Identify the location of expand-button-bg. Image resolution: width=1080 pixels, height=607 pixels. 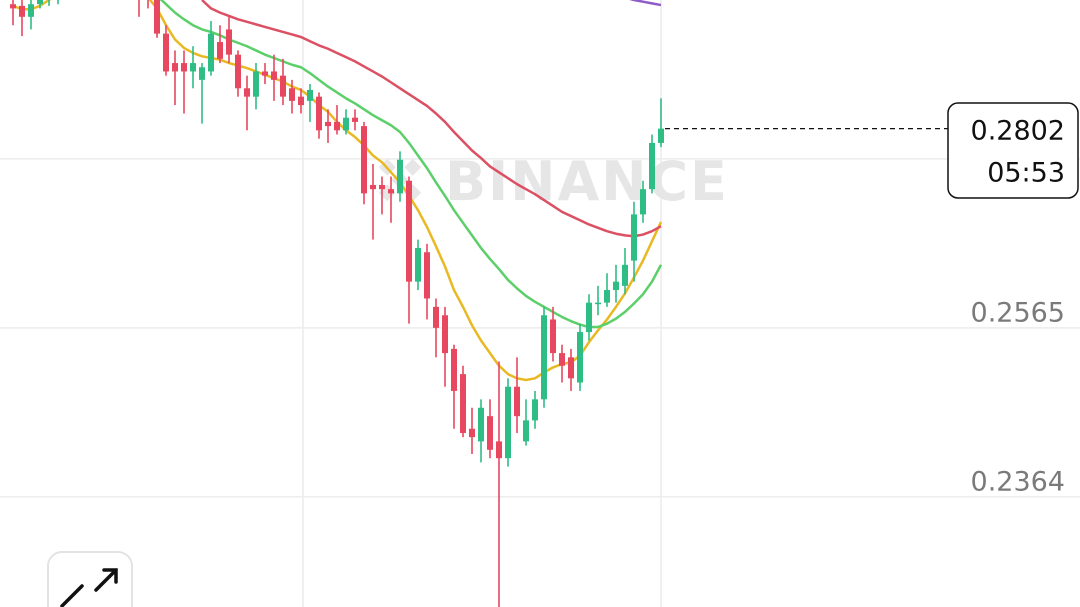
(90, 579).